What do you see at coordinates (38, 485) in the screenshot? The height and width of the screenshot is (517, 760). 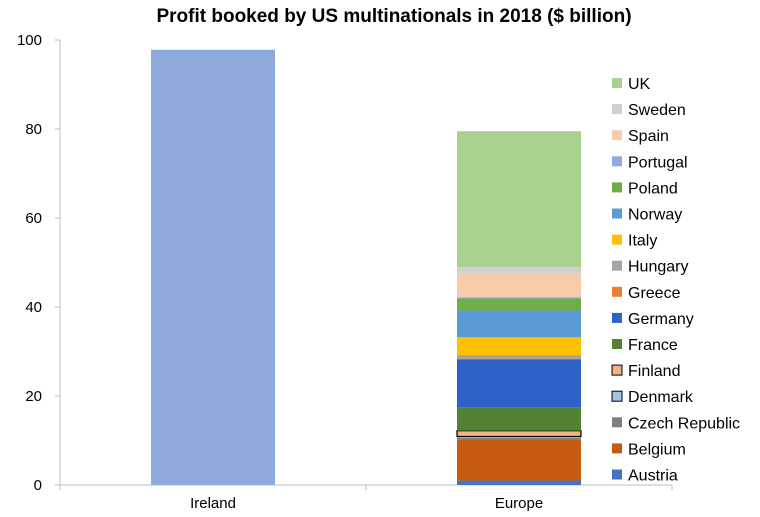 I see `y-tick-label: 0` at bounding box center [38, 485].